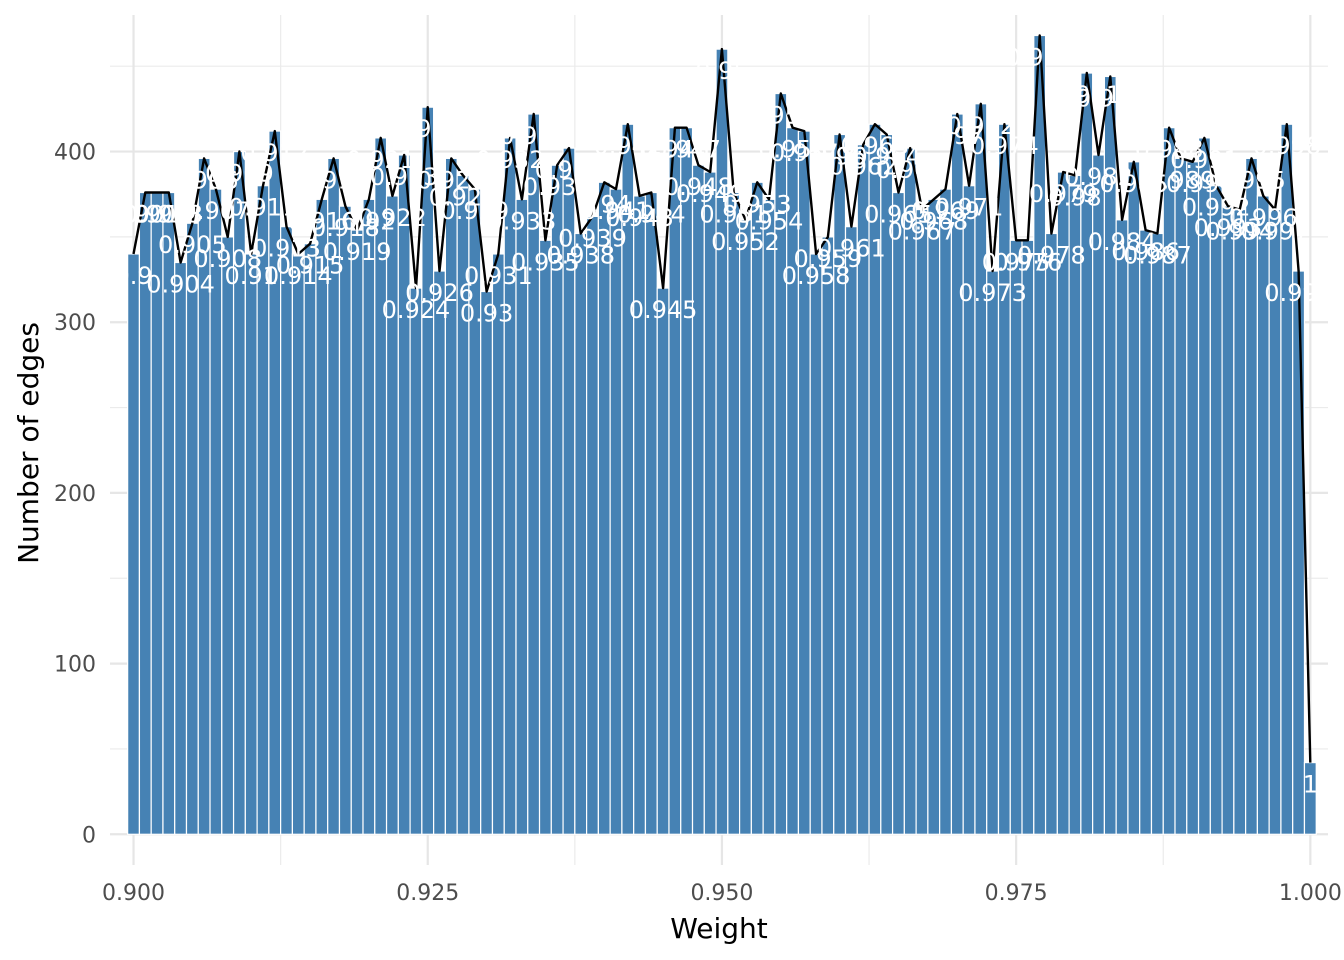  What do you see at coordinates (368, 221) in the screenshot?
I see `bar-label: 0.92` at bounding box center [368, 221].